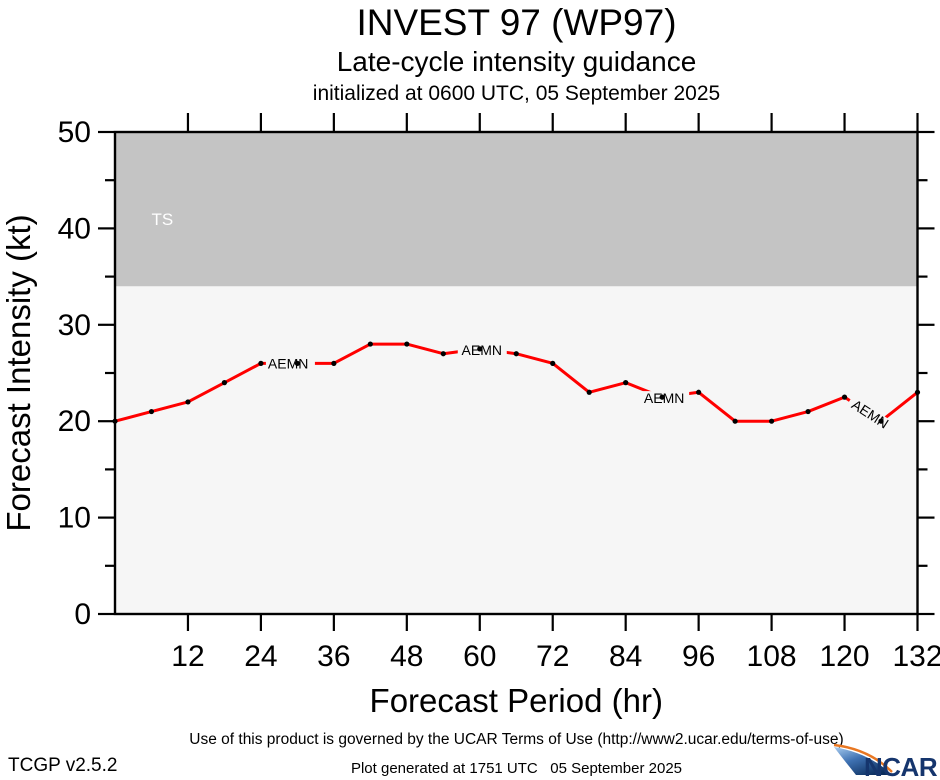  I want to click on x-tick-label: 60, so click(479, 656).